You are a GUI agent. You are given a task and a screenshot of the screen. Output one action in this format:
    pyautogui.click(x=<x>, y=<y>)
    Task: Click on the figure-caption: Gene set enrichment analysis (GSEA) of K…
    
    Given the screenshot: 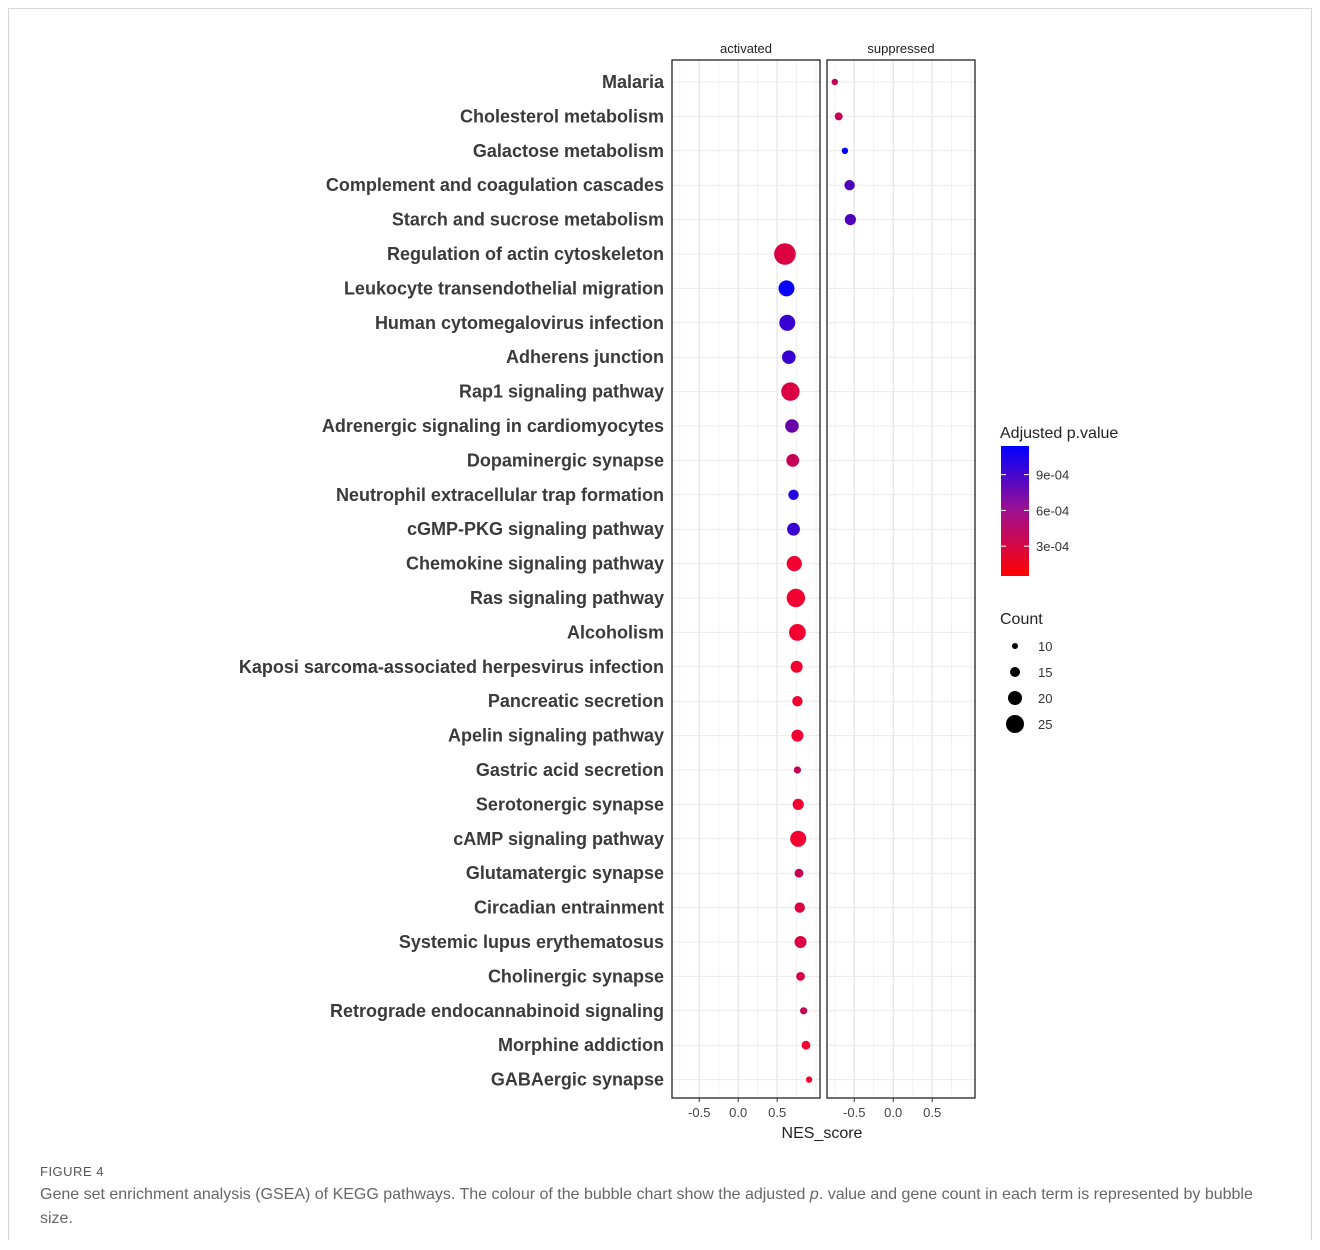 What is the action you would take?
    pyautogui.click(x=660, y=1207)
    